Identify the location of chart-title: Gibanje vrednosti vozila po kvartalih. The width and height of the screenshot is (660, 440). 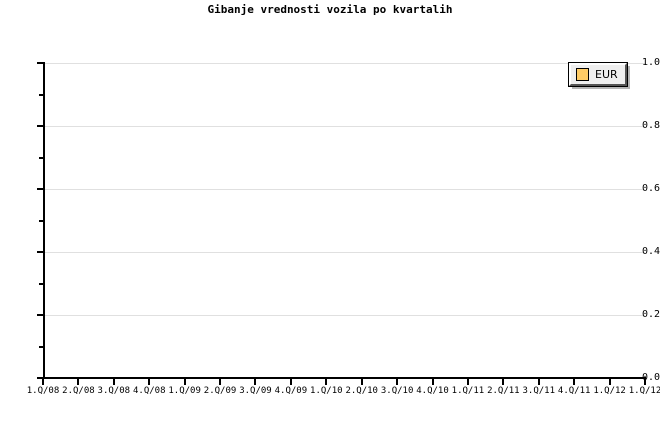
(330, 9).